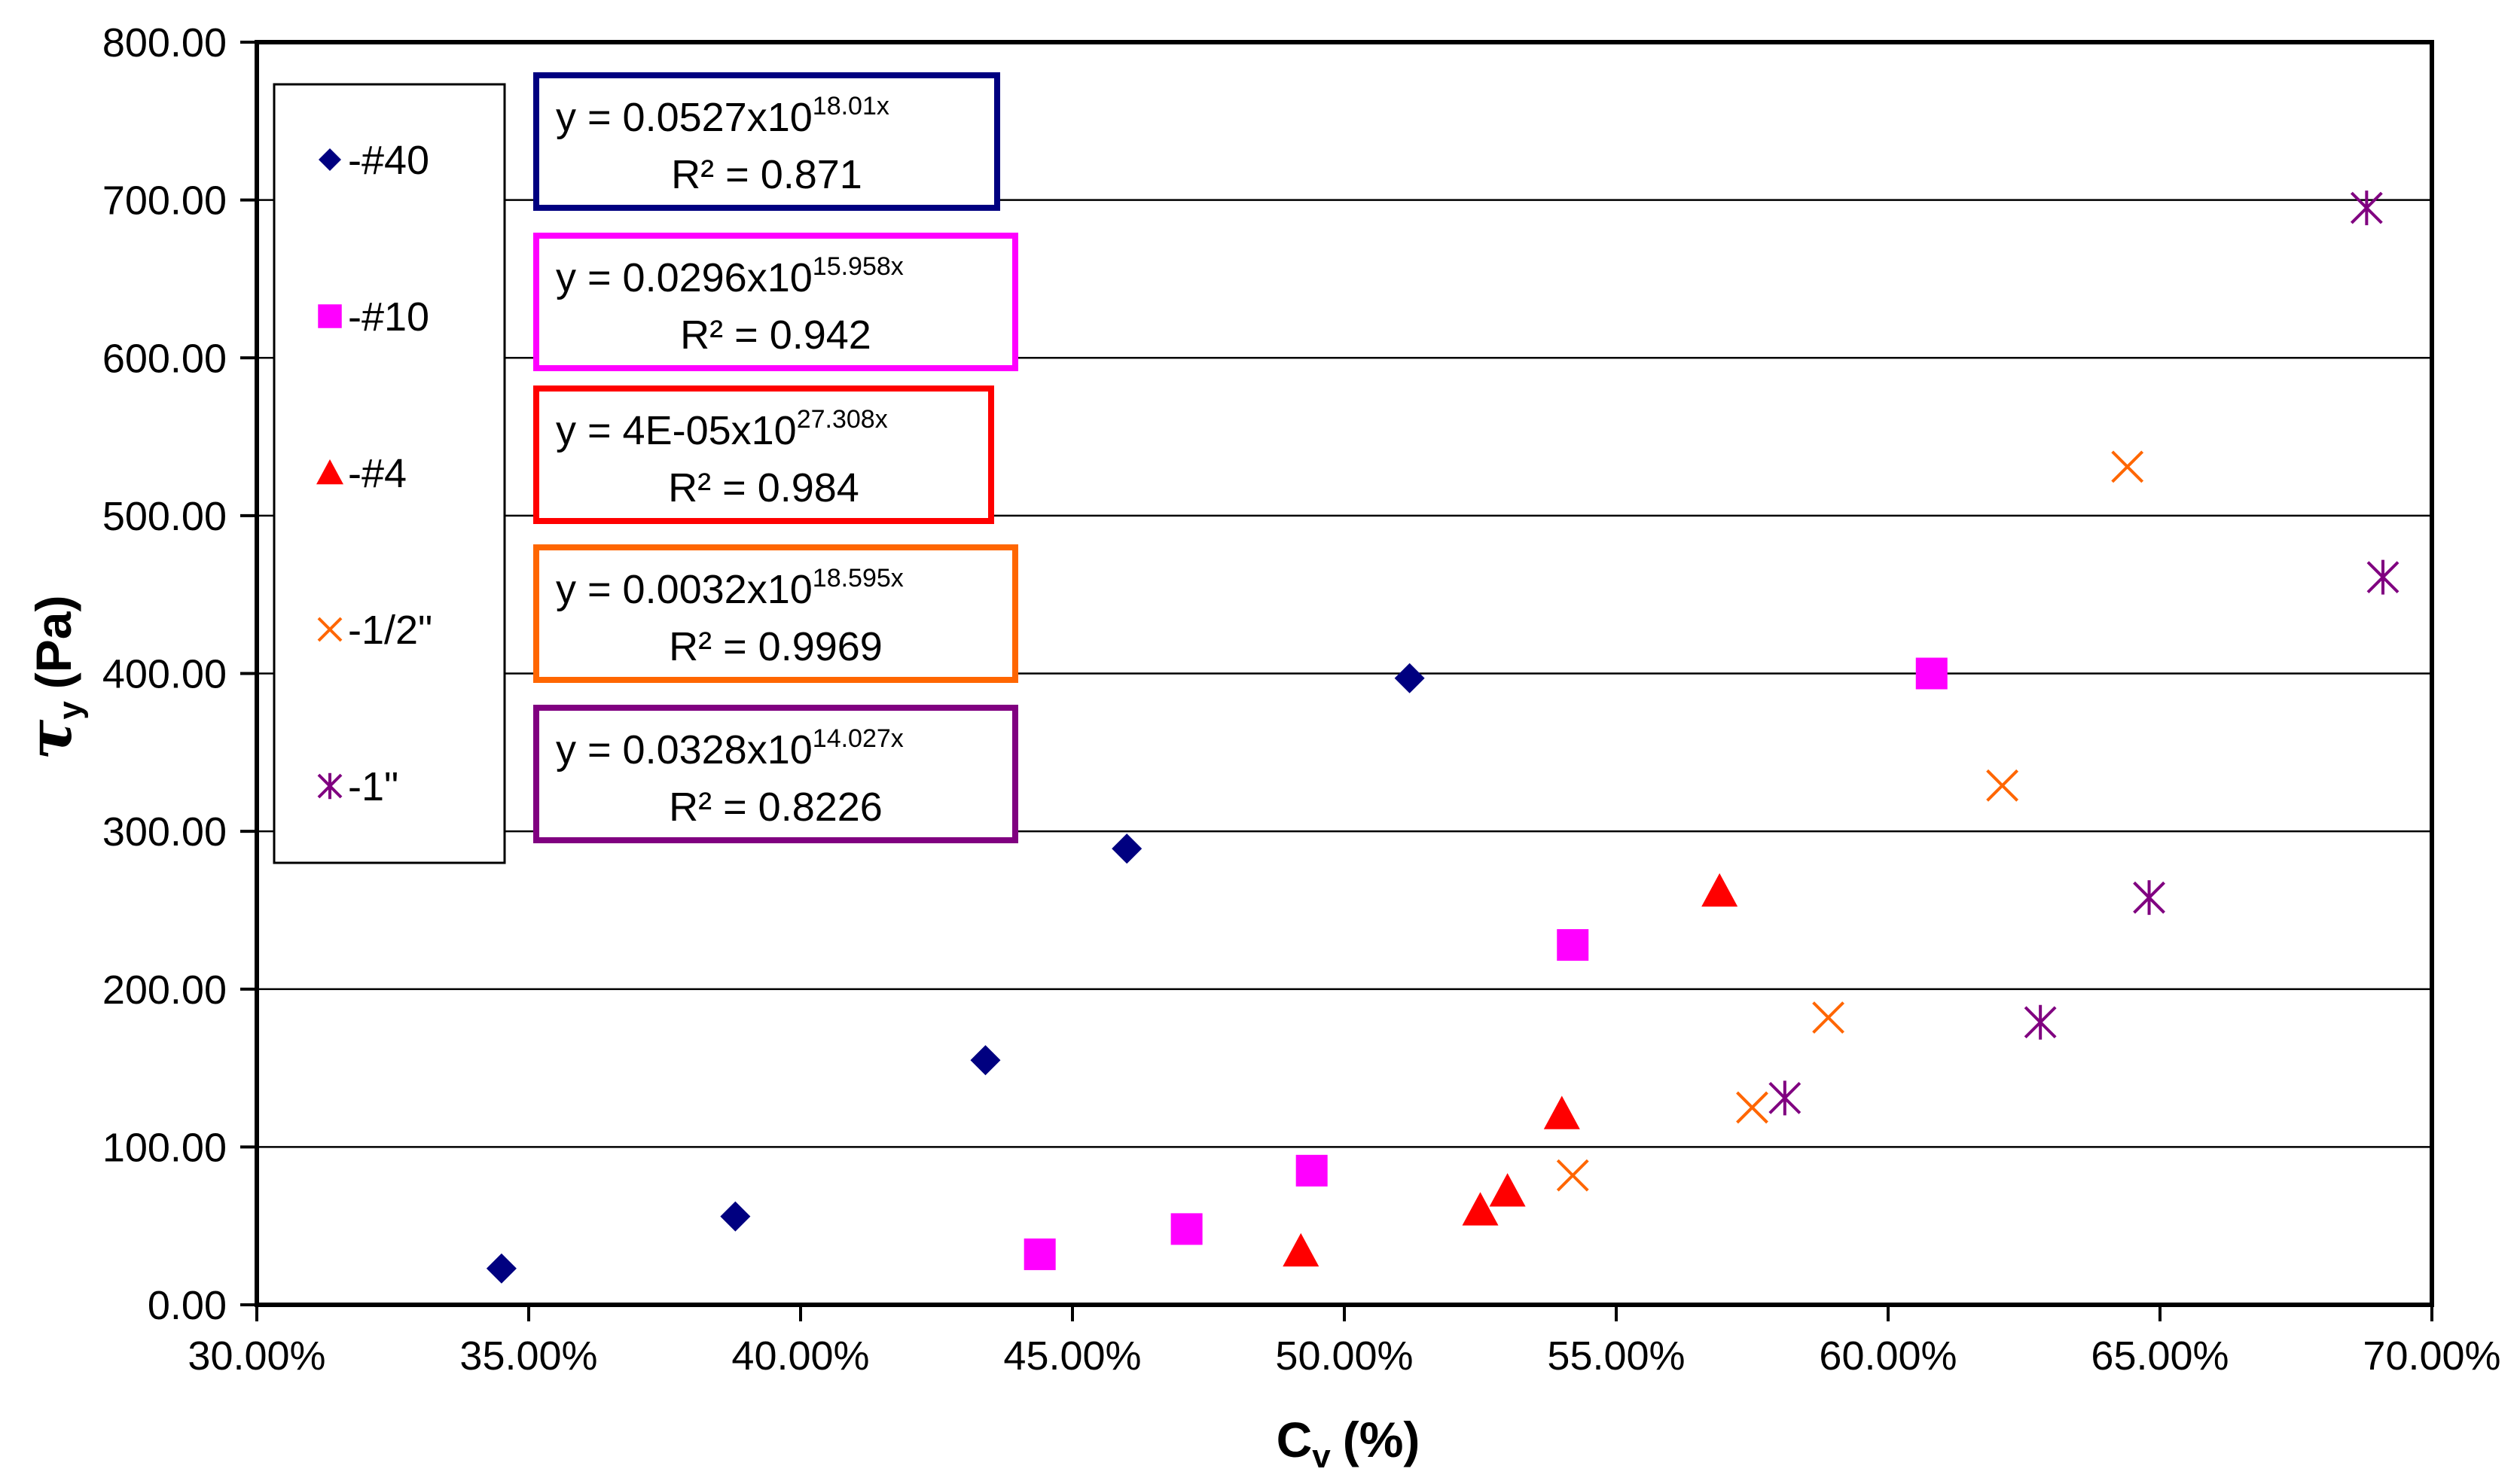  What do you see at coordinates (70, 710) in the screenshot?
I see `y-axis-label-subscript: y` at bounding box center [70, 710].